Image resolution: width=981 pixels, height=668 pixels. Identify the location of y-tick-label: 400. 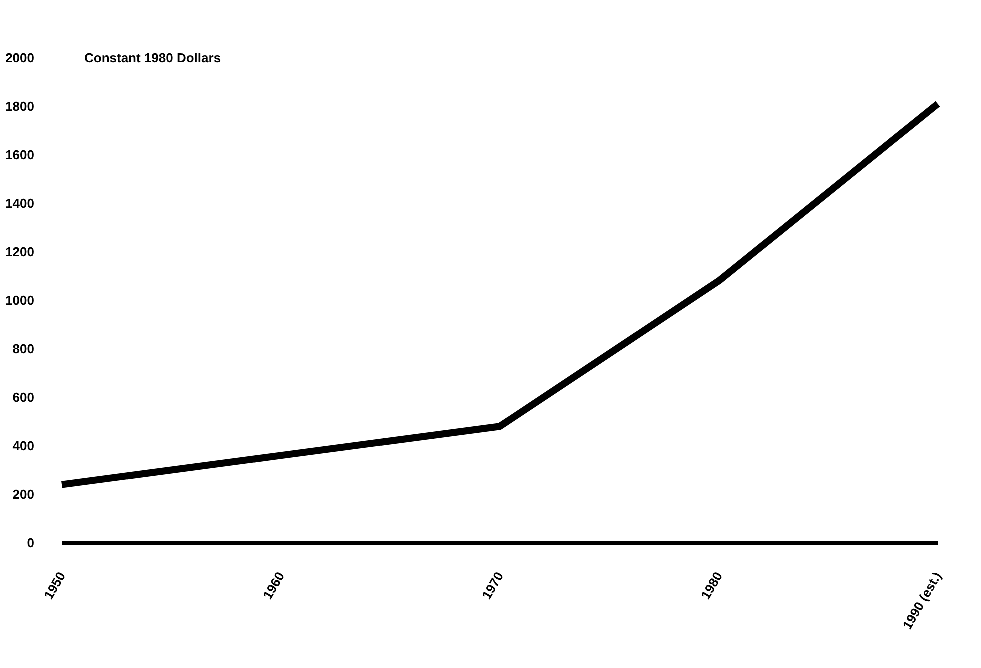
(23, 446).